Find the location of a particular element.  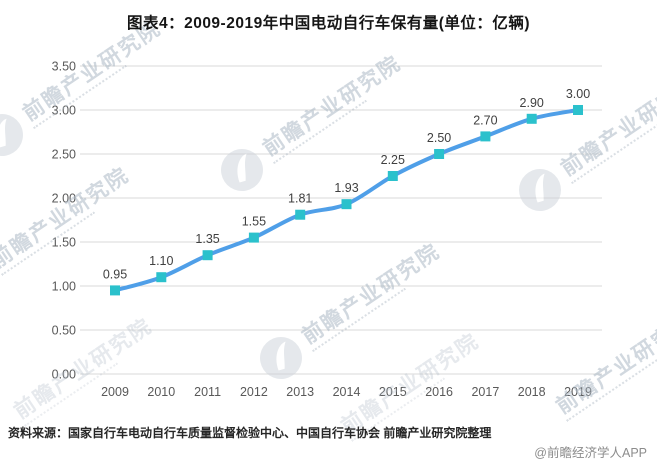

y-tick-label: 0.50 is located at coordinates (64, 331).